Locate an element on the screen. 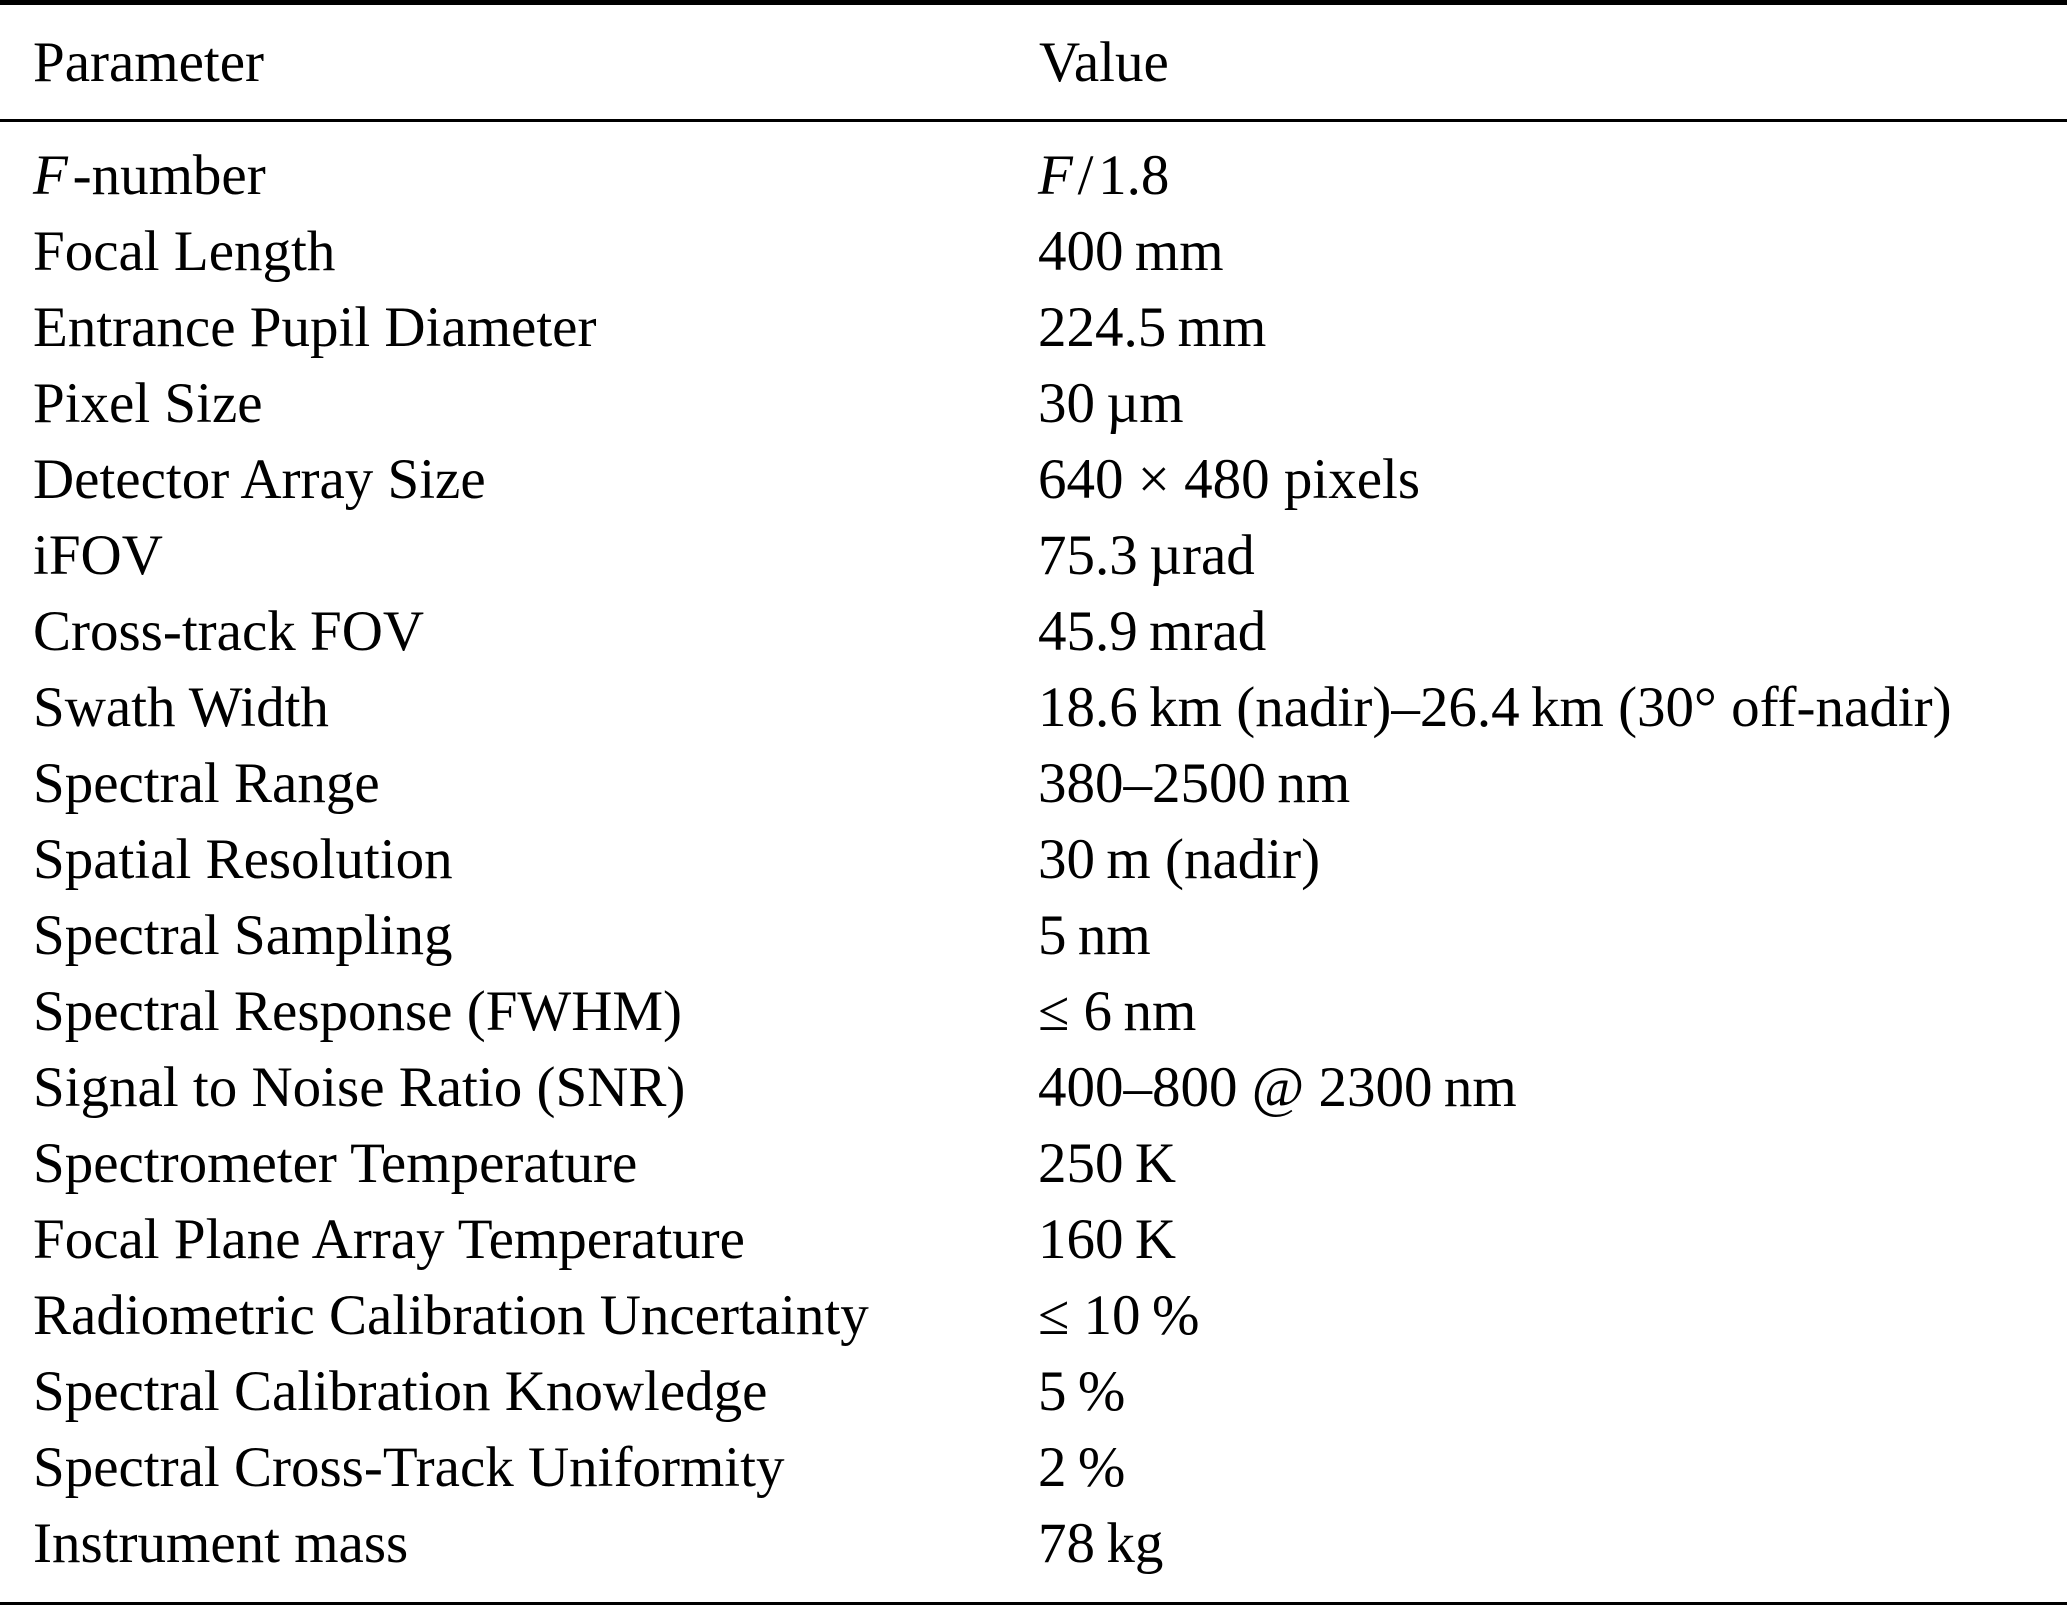 Image resolution: width=2067 pixels, height=1605 pixels. value-cell: 78 kg is located at coordinates (1552, 1555).